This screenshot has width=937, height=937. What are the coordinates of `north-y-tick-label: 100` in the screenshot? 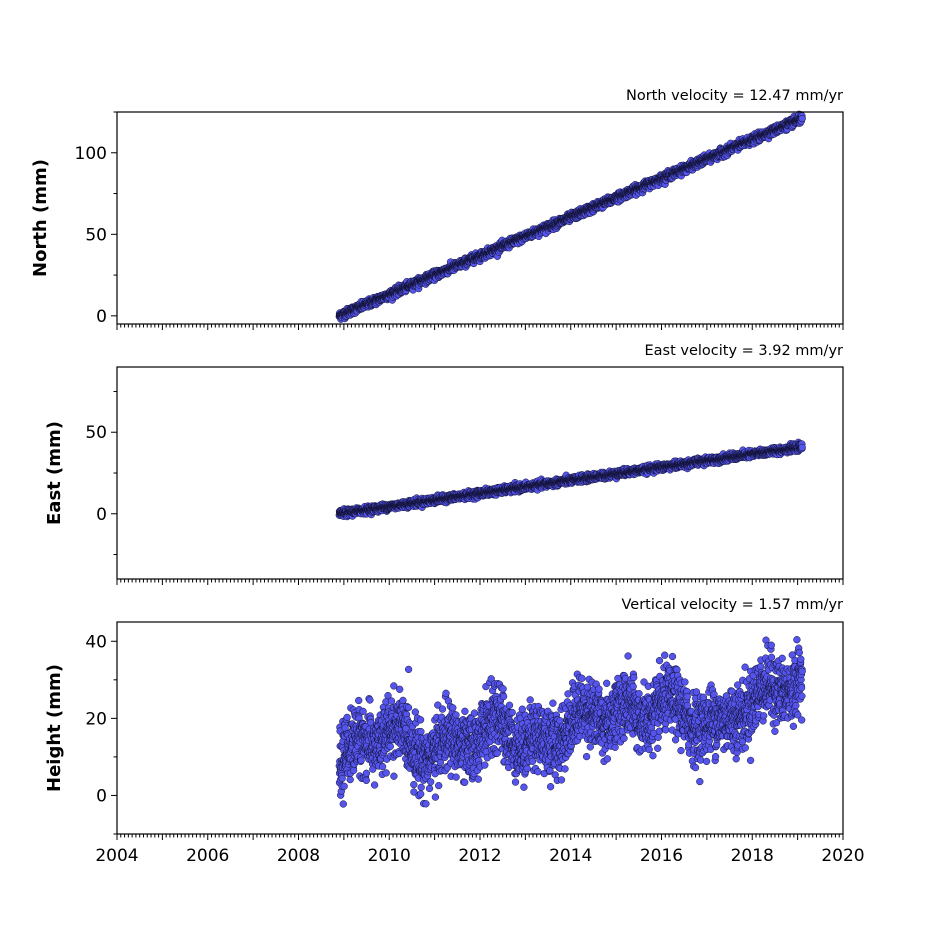 It's located at (91, 154).